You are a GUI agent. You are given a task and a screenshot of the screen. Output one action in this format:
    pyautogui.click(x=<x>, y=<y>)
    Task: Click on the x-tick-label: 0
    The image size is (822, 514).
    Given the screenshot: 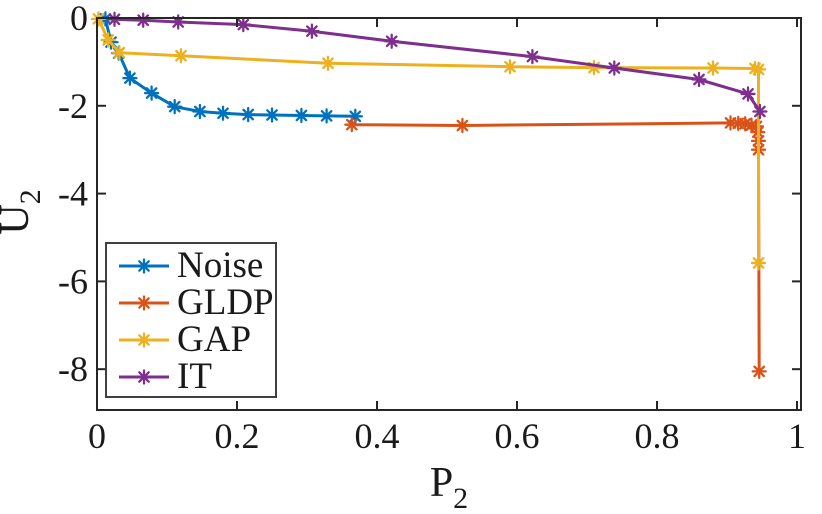 What is the action you would take?
    pyautogui.click(x=97, y=436)
    